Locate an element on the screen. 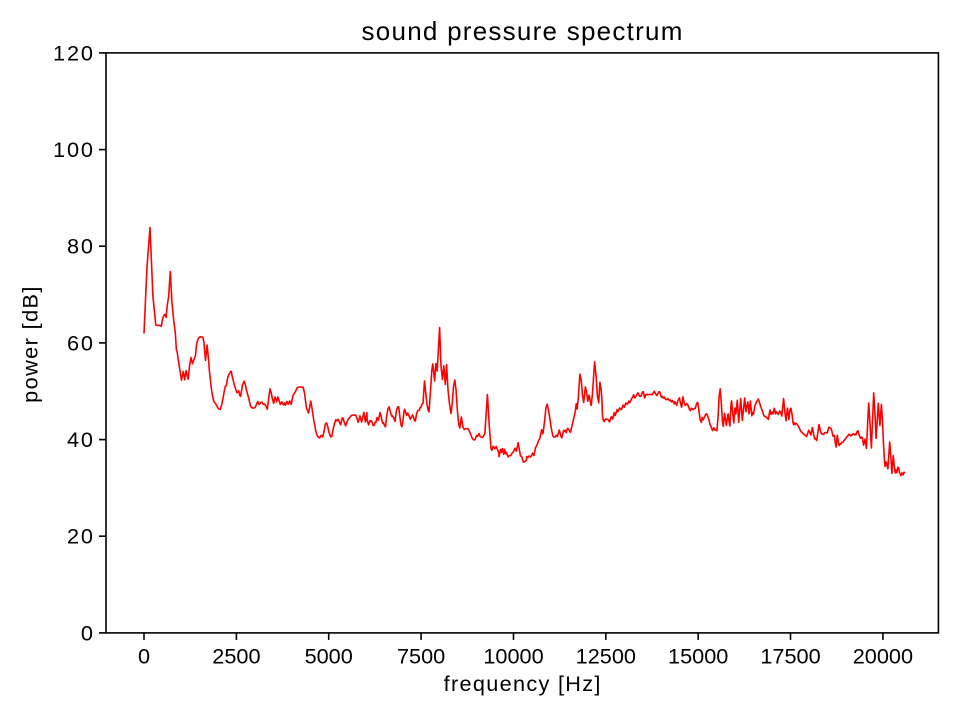 The height and width of the screenshot is (720, 960). svg-text: 60 is located at coordinates (81, 342).